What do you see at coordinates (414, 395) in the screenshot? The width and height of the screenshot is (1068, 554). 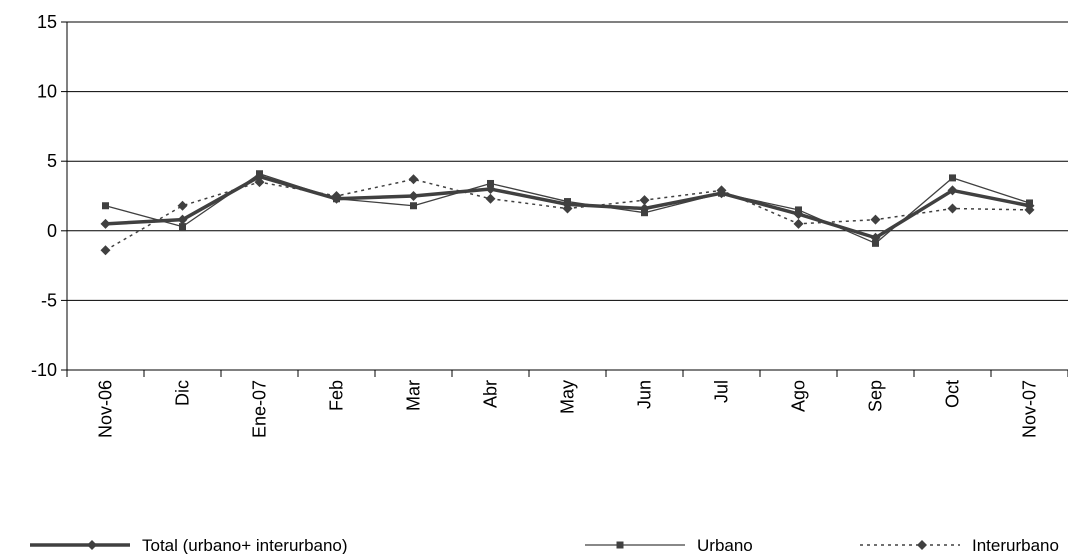 I see `x-tick-label: Mar` at bounding box center [414, 395].